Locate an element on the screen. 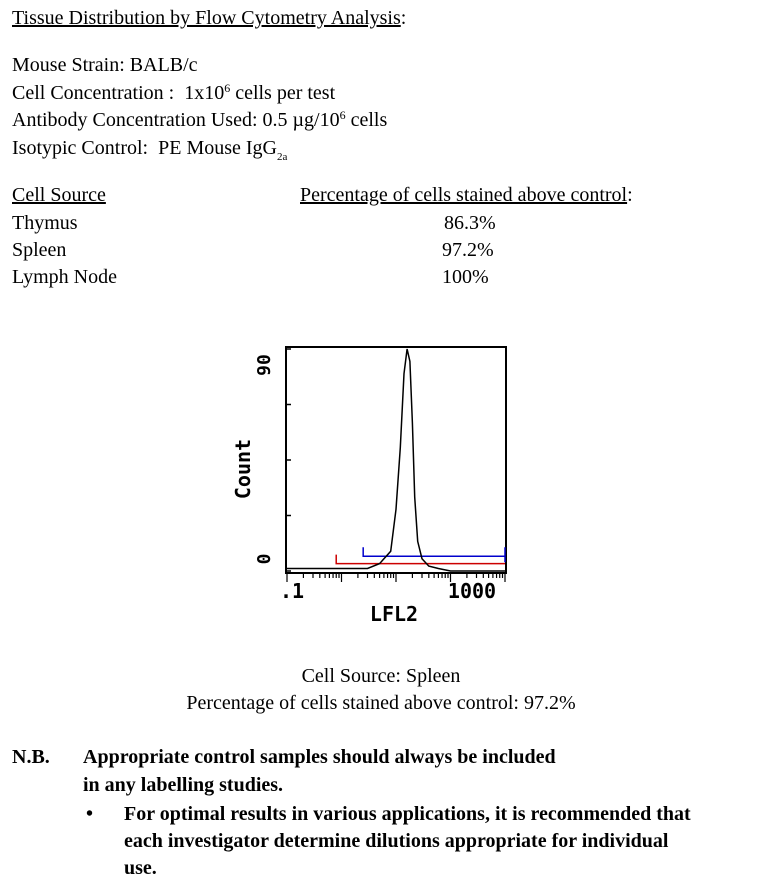 The height and width of the screenshot is (886, 762). control-marker-line is located at coordinates (420, 559).